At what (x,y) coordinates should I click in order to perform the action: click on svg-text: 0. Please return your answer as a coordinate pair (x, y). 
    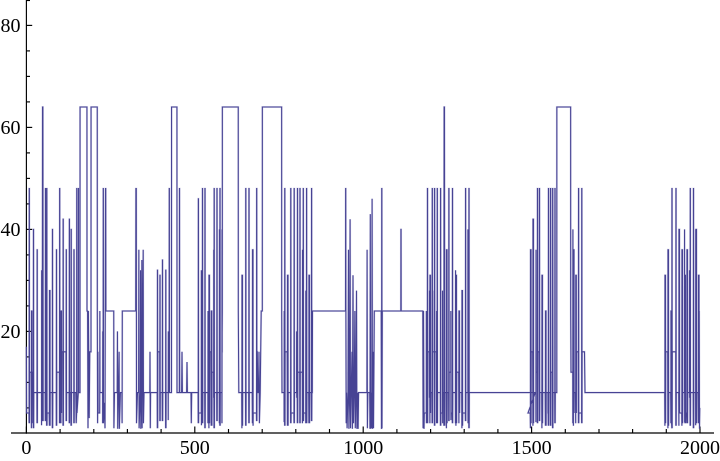
    Looking at the image, I should click on (26, 448).